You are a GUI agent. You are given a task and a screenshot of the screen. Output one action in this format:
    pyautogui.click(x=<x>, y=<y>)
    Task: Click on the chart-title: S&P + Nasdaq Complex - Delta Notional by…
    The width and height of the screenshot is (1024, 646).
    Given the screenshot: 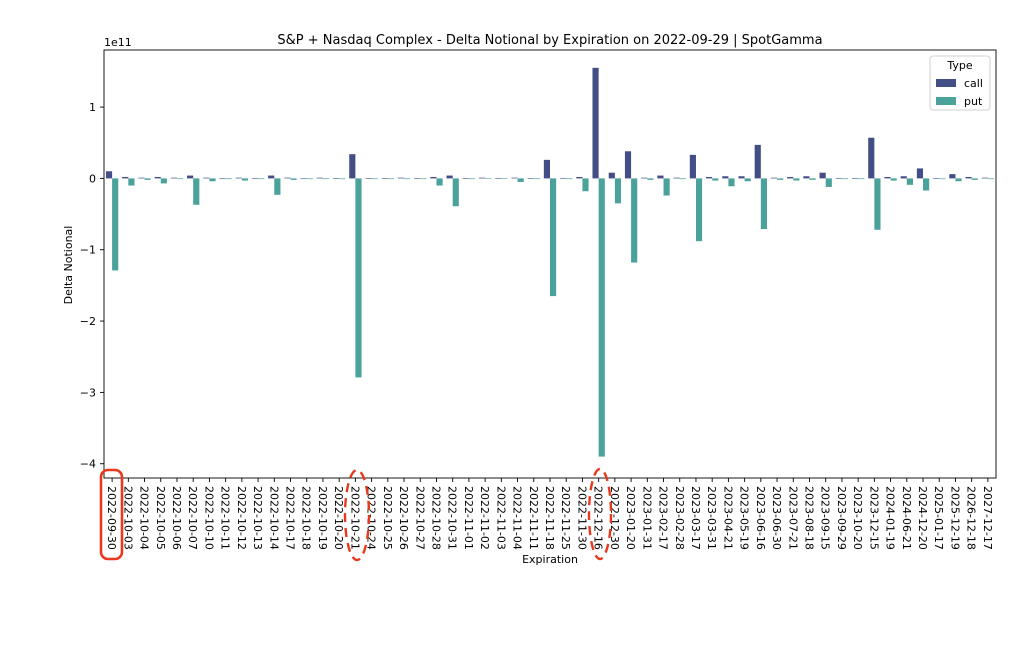 What is the action you would take?
    pyautogui.click(x=549, y=40)
    